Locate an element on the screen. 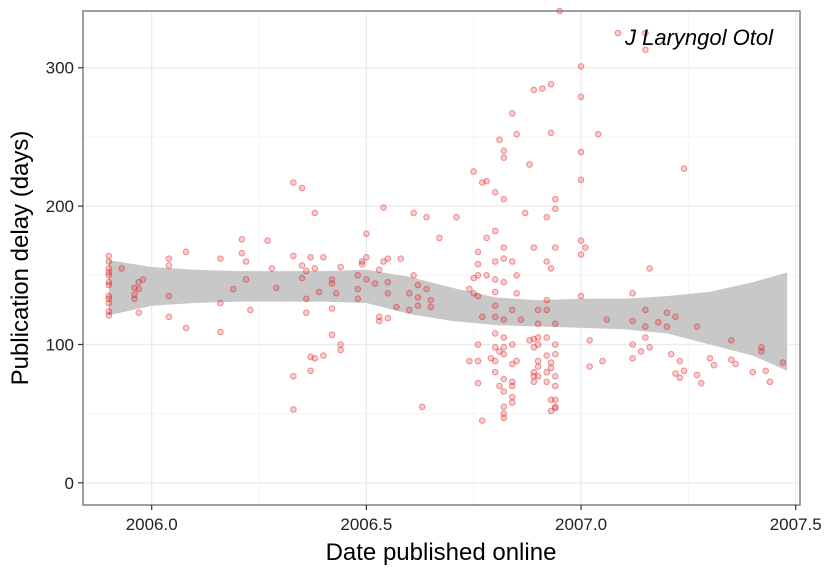  x-axis-title: Date published online is located at coordinates (441, 552).